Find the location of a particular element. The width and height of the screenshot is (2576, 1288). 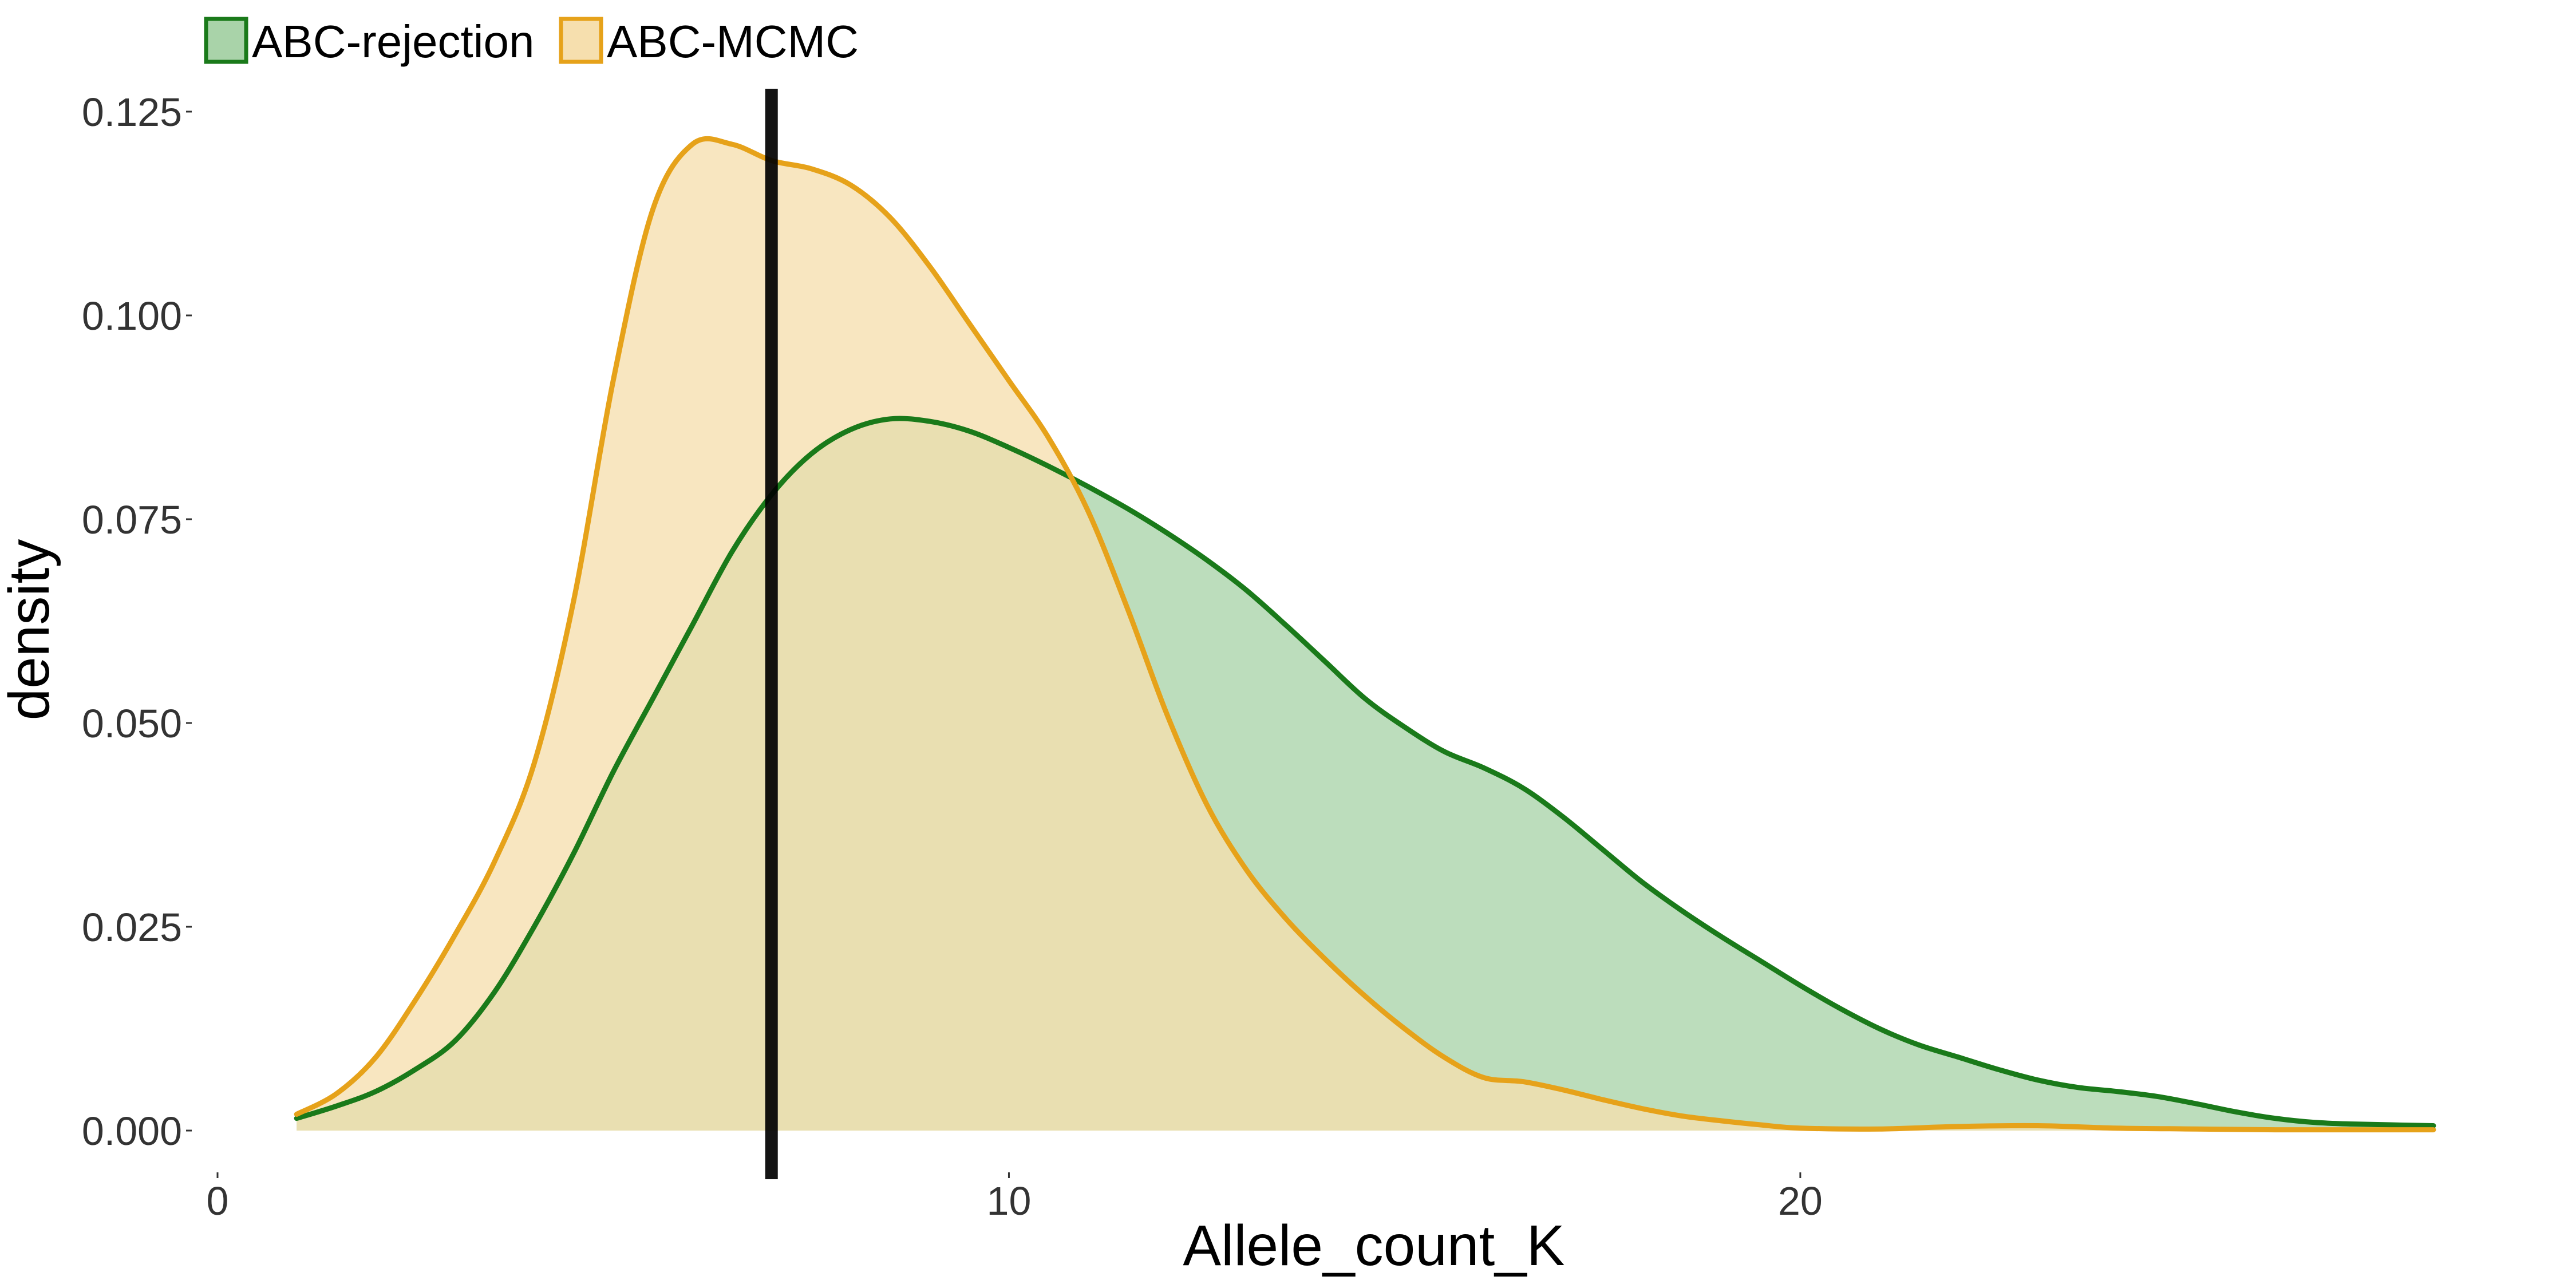

y-axis: 0.000 0.025 0.050 0.075 0.100 0.125 is located at coordinates (137, 621).